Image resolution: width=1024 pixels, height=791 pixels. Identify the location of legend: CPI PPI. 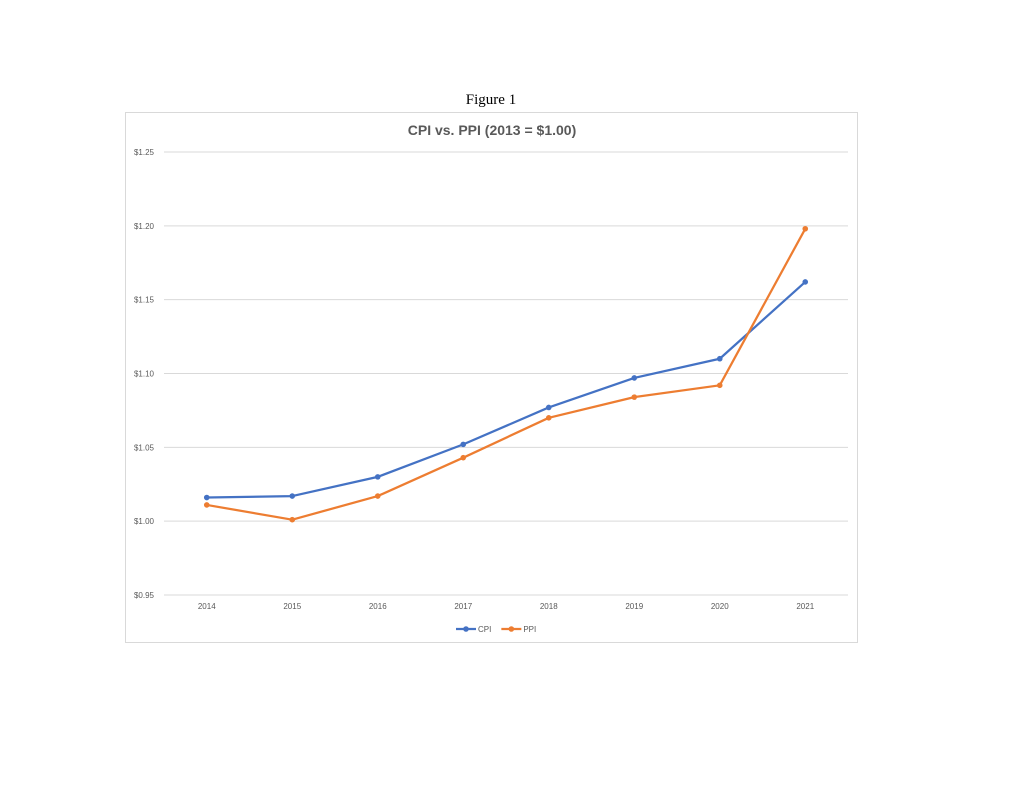
(496, 629).